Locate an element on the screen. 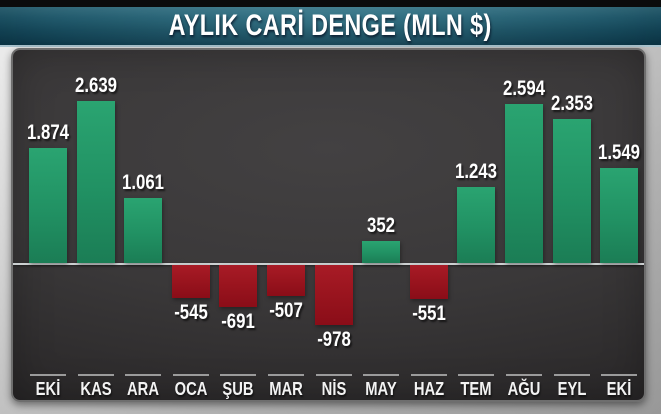 The height and width of the screenshot is (414, 661). month-label-haz: HAZ is located at coordinates (429, 389).